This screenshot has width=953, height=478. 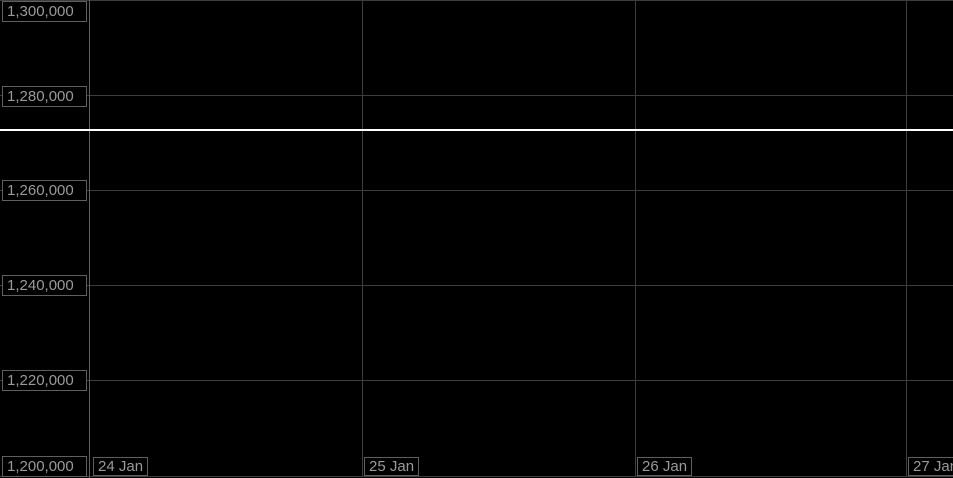 What do you see at coordinates (665, 466) in the screenshot?
I see `x-tick-label: 26 Jan` at bounding box center [665, 466].